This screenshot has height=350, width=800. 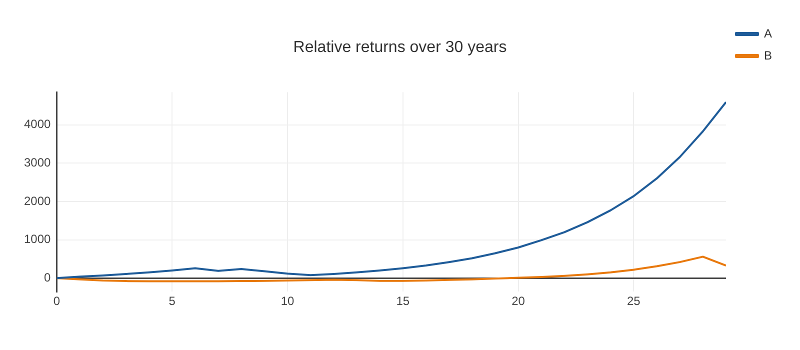 I want to click on x-tick-label: 25, so click(x=634, y=301).